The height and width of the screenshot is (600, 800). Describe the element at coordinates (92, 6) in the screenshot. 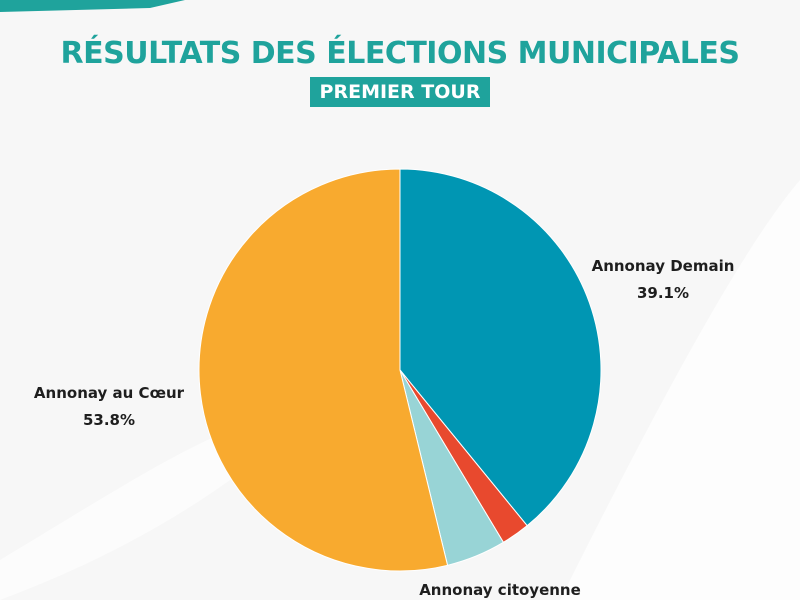

I see `top-left-corner-band` at that location.